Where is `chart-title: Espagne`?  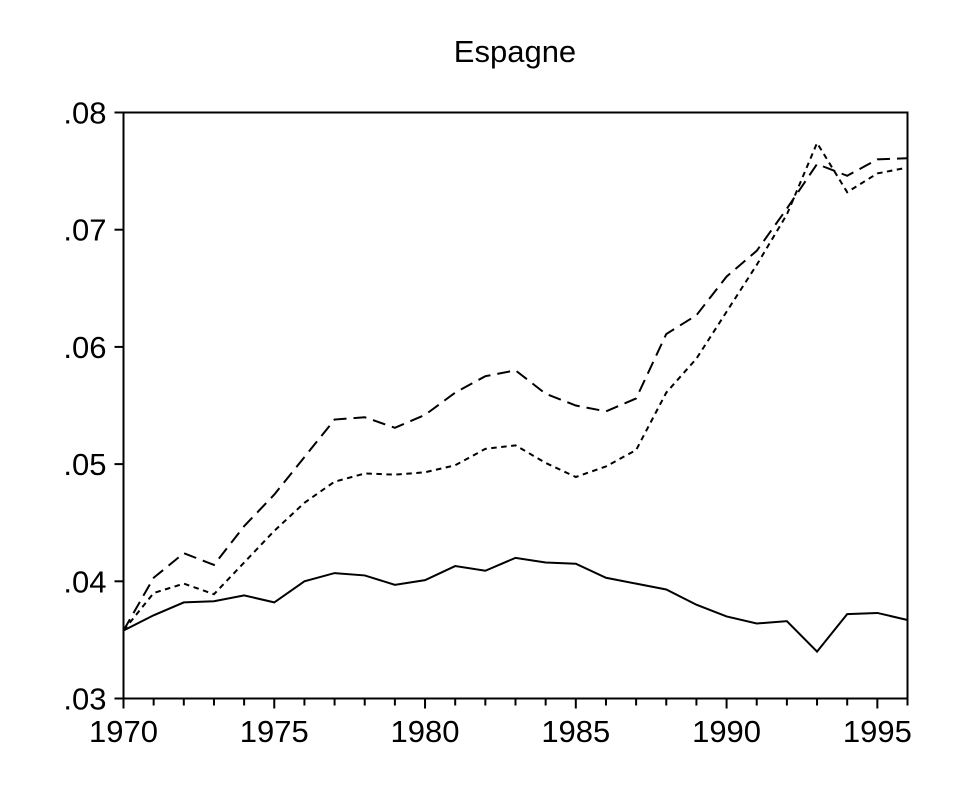 chart-title: Espagne is located at coordinates (515, 51).